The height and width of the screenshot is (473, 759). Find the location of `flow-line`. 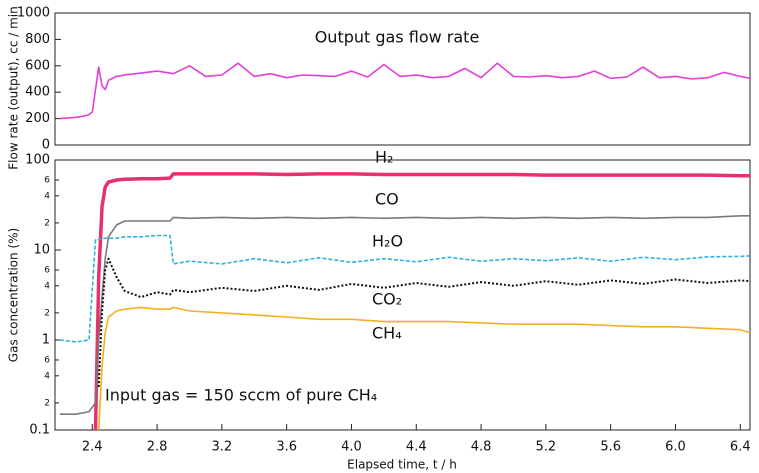

flow-line is located at coordinates (404, 91).